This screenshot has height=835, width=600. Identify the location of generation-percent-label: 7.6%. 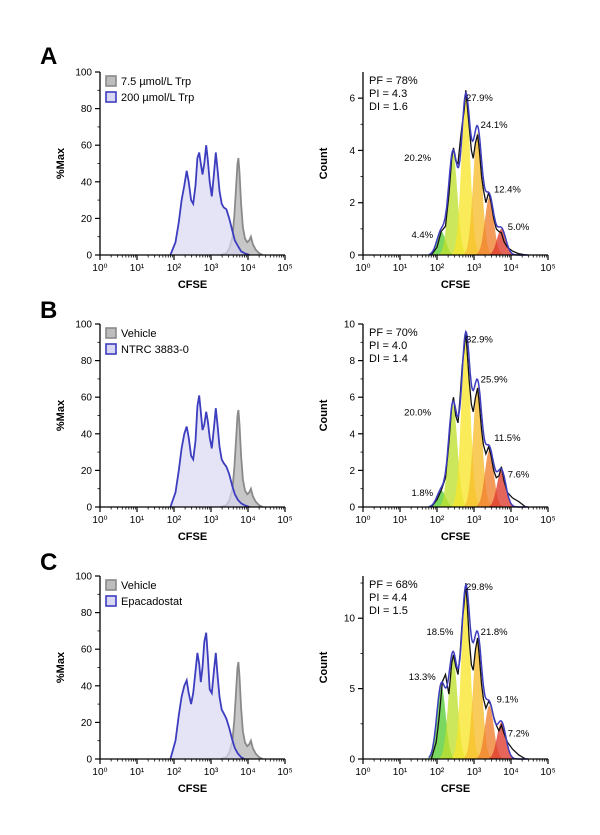
(519, 475).